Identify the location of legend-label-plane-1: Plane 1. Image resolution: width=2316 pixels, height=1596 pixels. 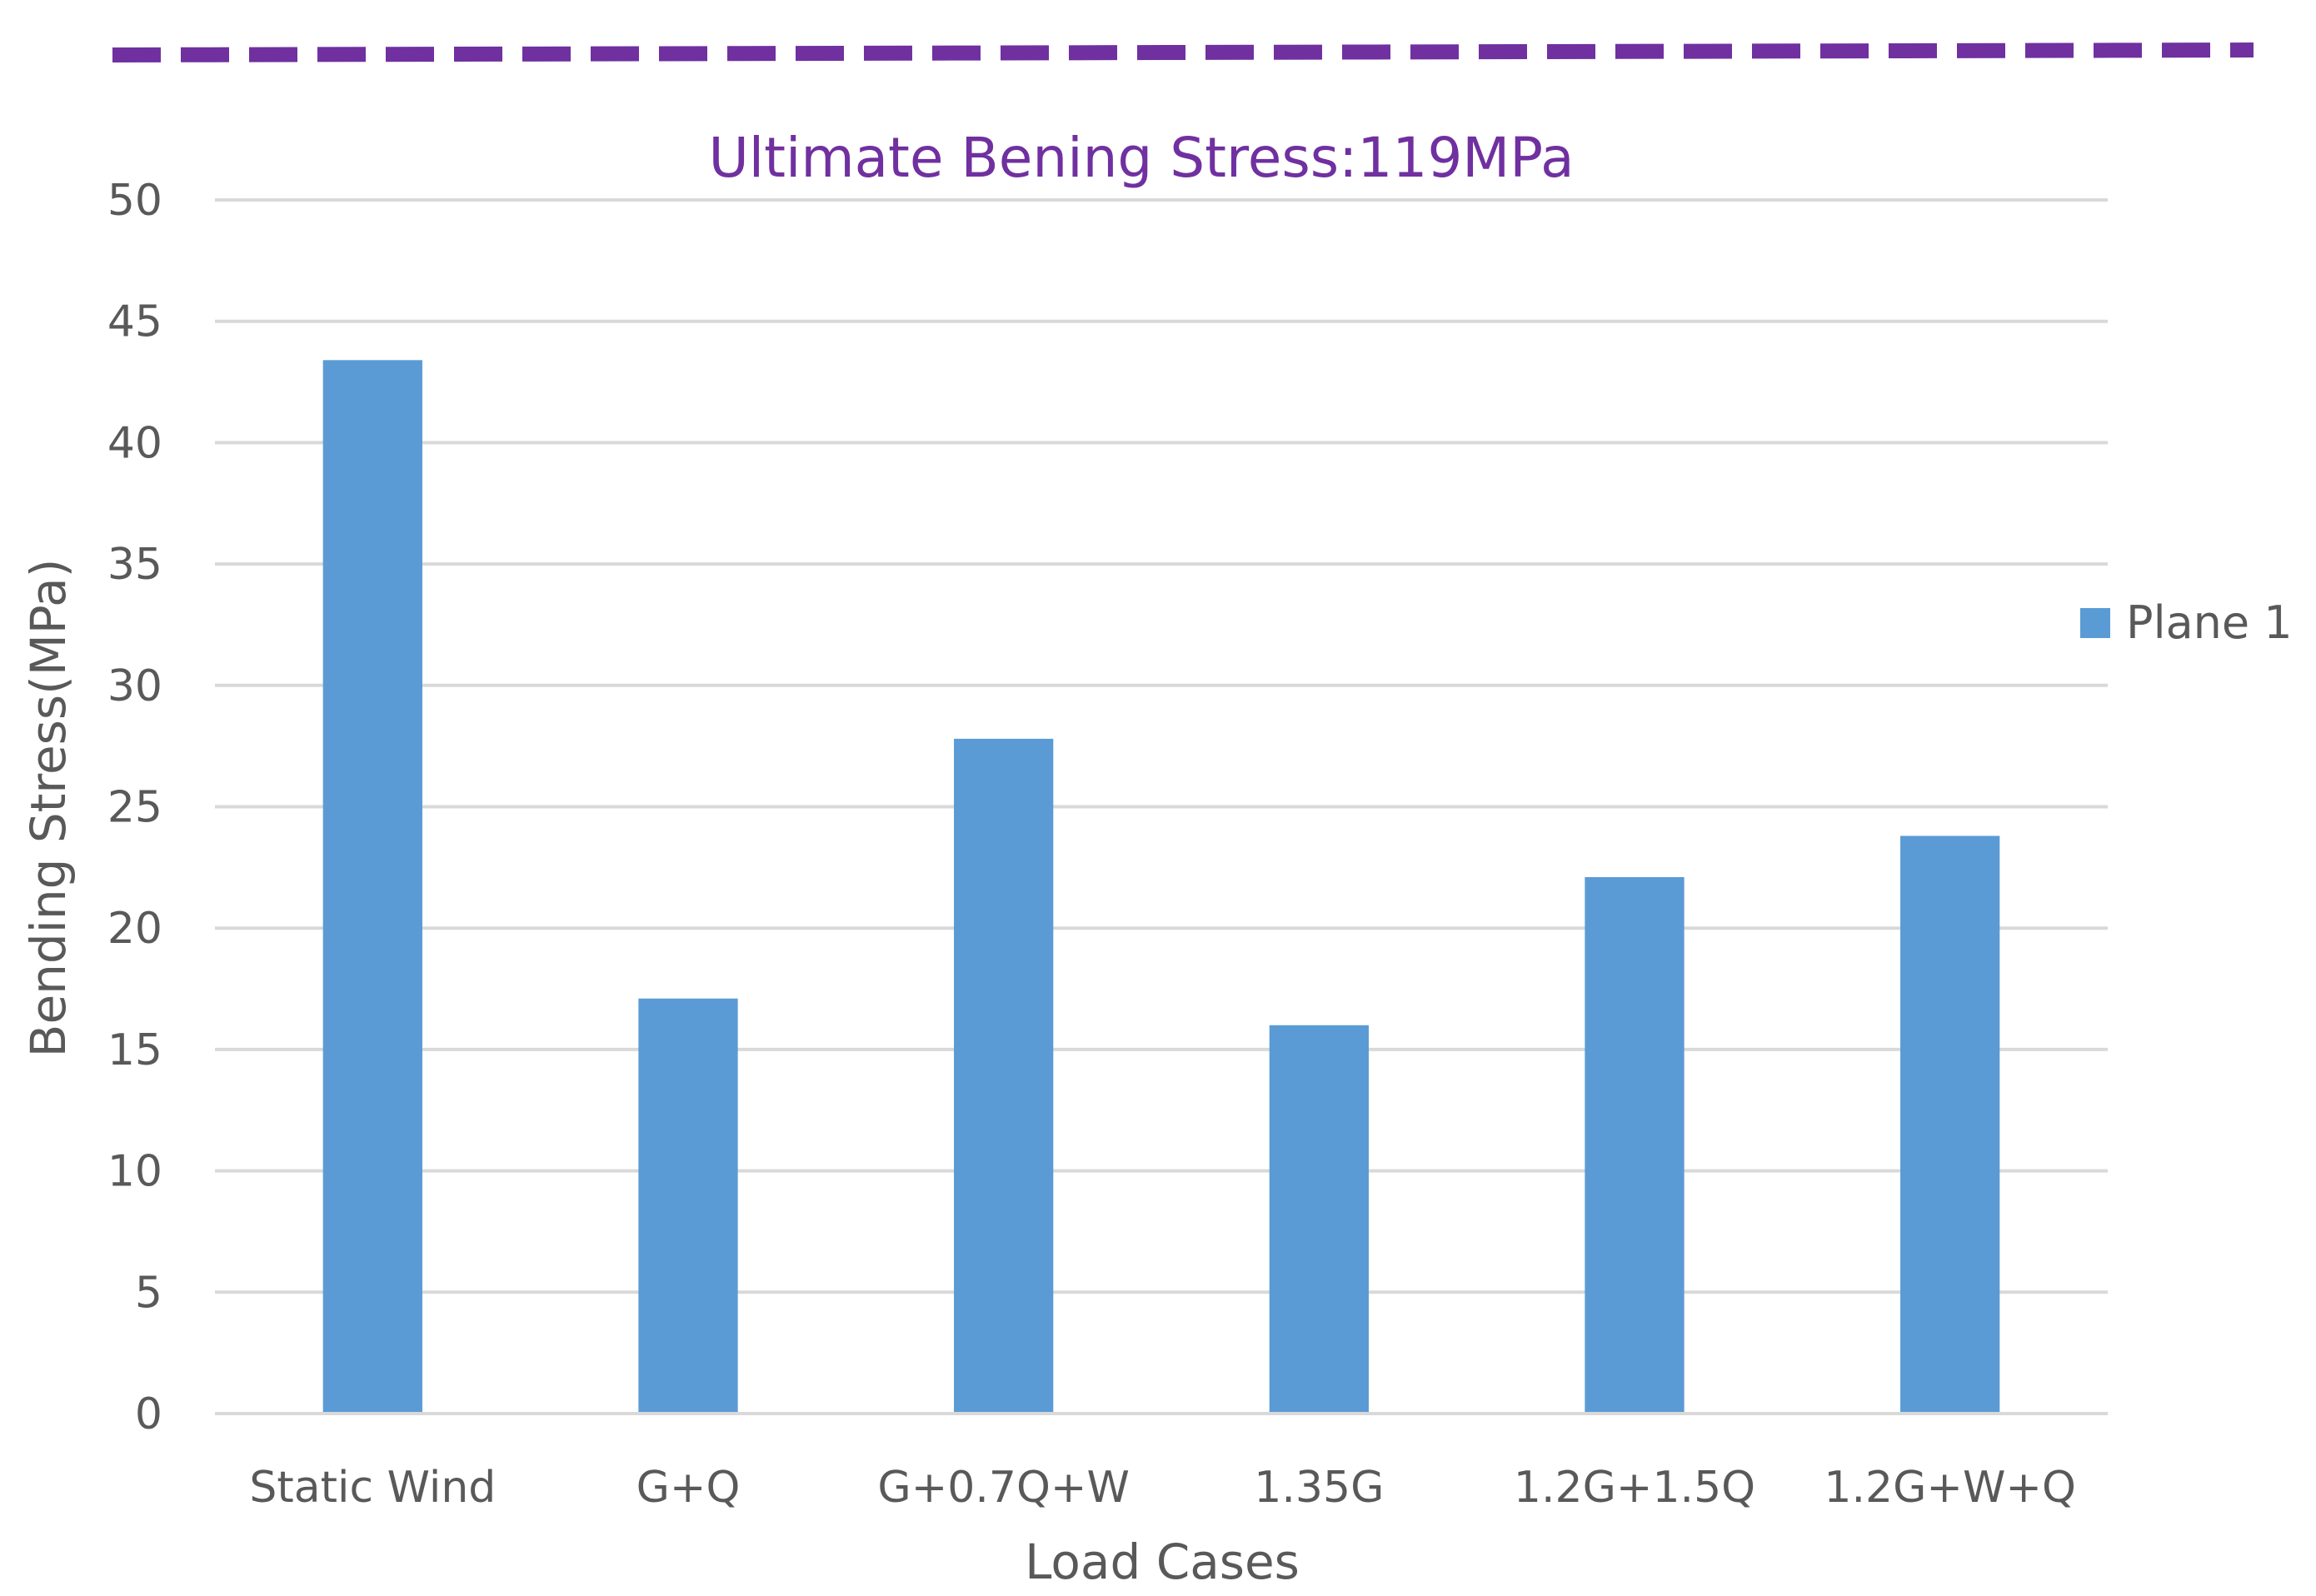
(2209, 622).